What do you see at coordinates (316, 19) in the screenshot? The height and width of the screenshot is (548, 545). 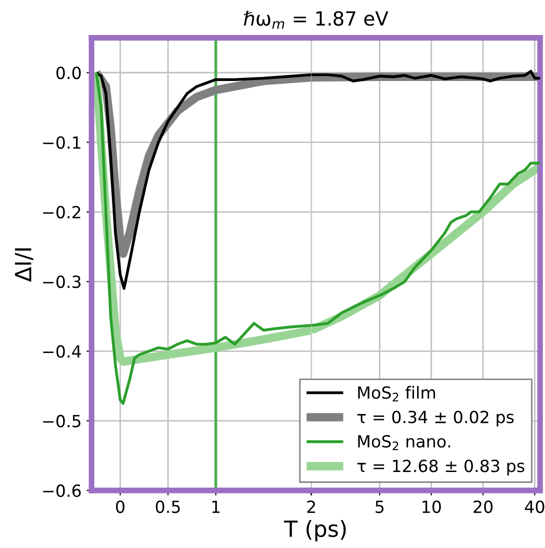 I see `chart-title: ℏω$_{m}$ = 1.87 eV` at bounding box center [316, 19].